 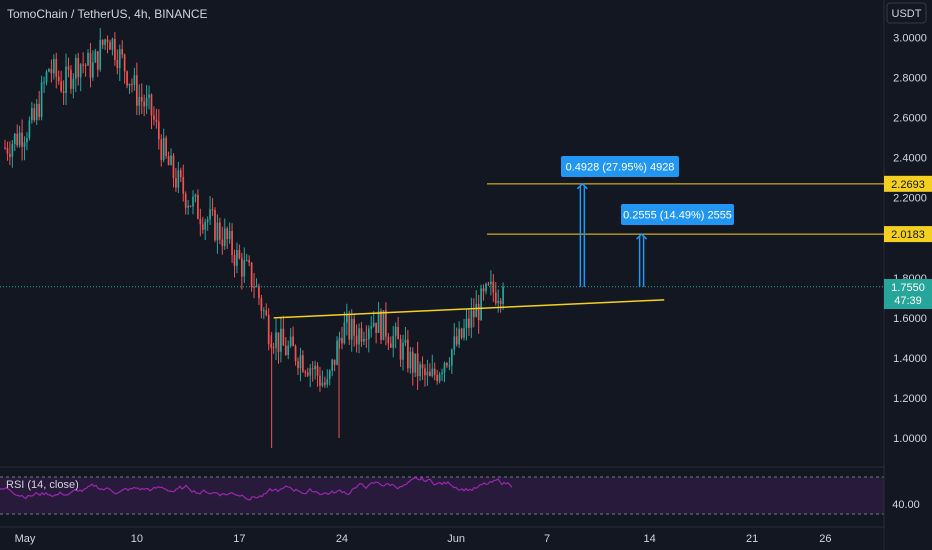 What do you see at coordinates (137, 539) in the screenshot?
I see `time-axis-tick: 10` at bounding box center [137, 539].